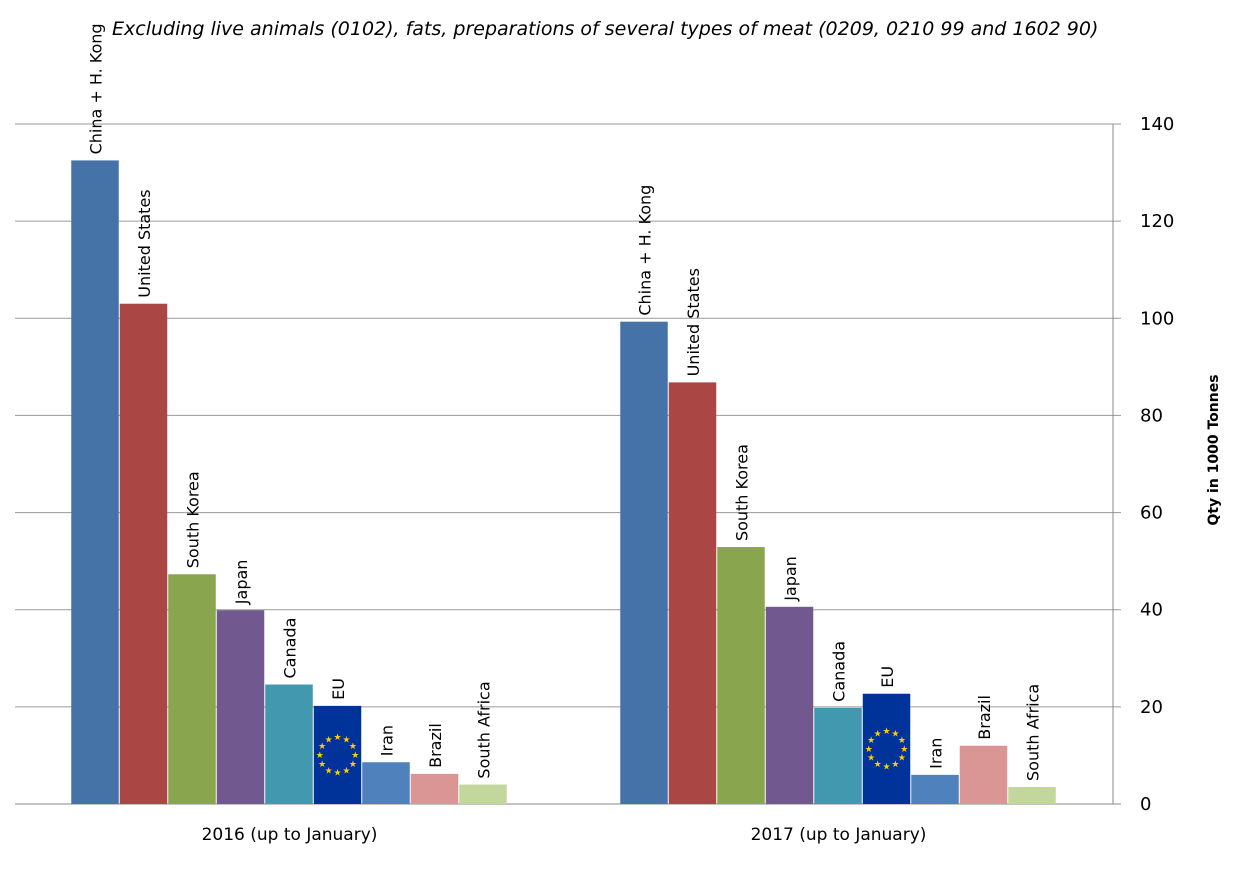 Image resolution: width=1241 pixels, height=881 pixels. I want to click on x-tick-label: 2016 (up to January), so click(290, 835).